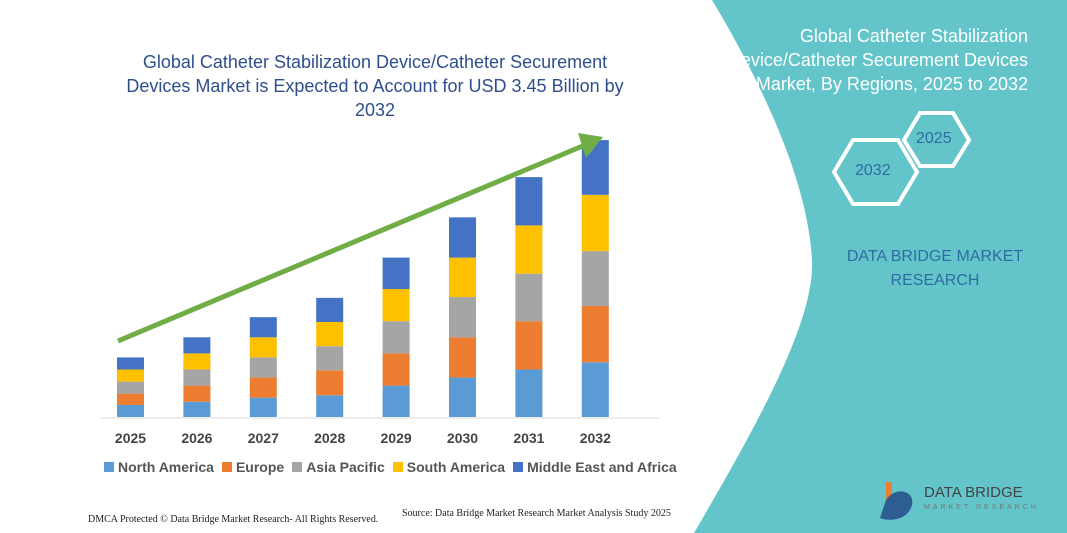 The image size is (1067, 533). I want to click on hex-label-2032: 2032, so click(873, 170).